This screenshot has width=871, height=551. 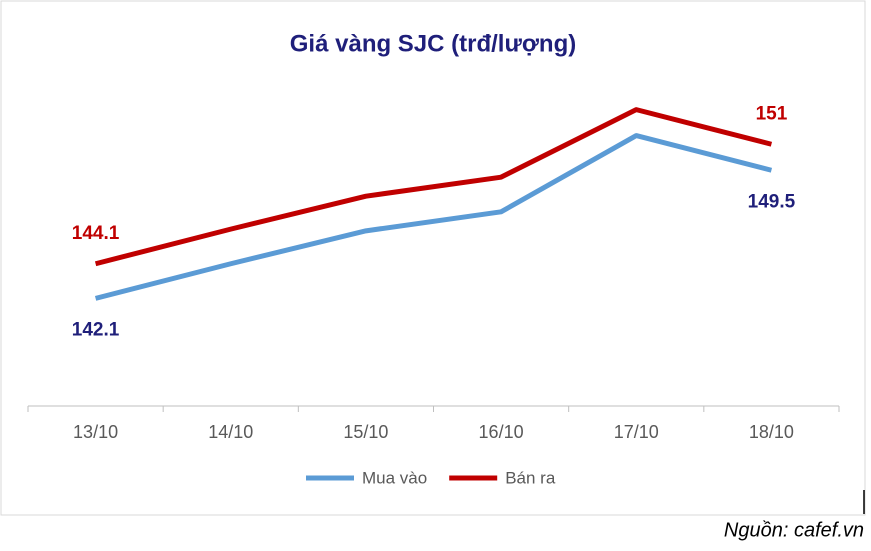 I want to click on source-note: Nguồn: cafef.vn, so click(x=794, y=530).